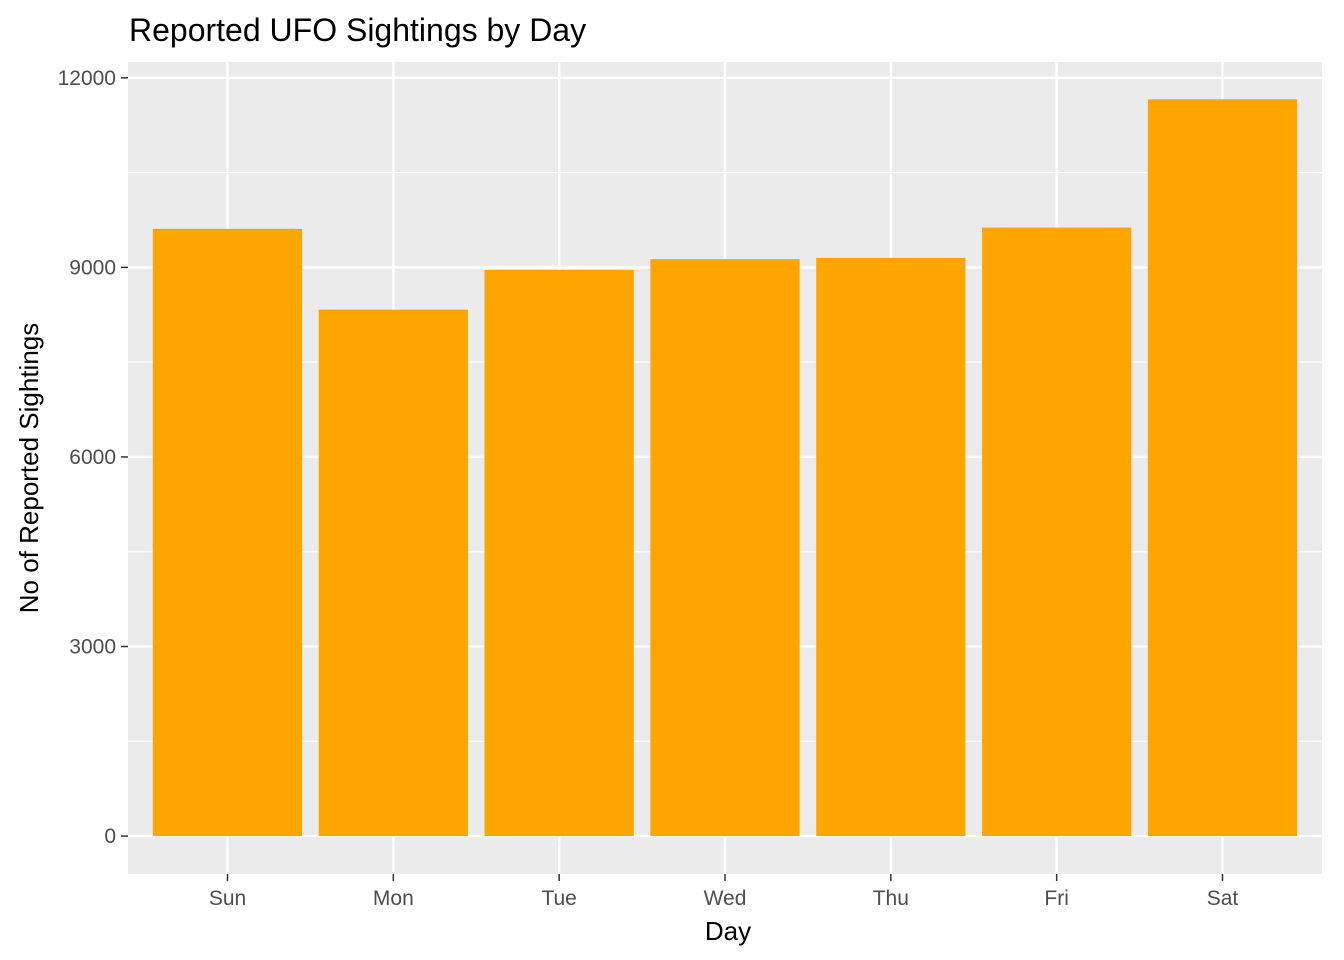  What do you see at coordinates (1056, 898) in the screenshot?
I see `x-tick-label: Fri` at bounding box center [1056, 898].